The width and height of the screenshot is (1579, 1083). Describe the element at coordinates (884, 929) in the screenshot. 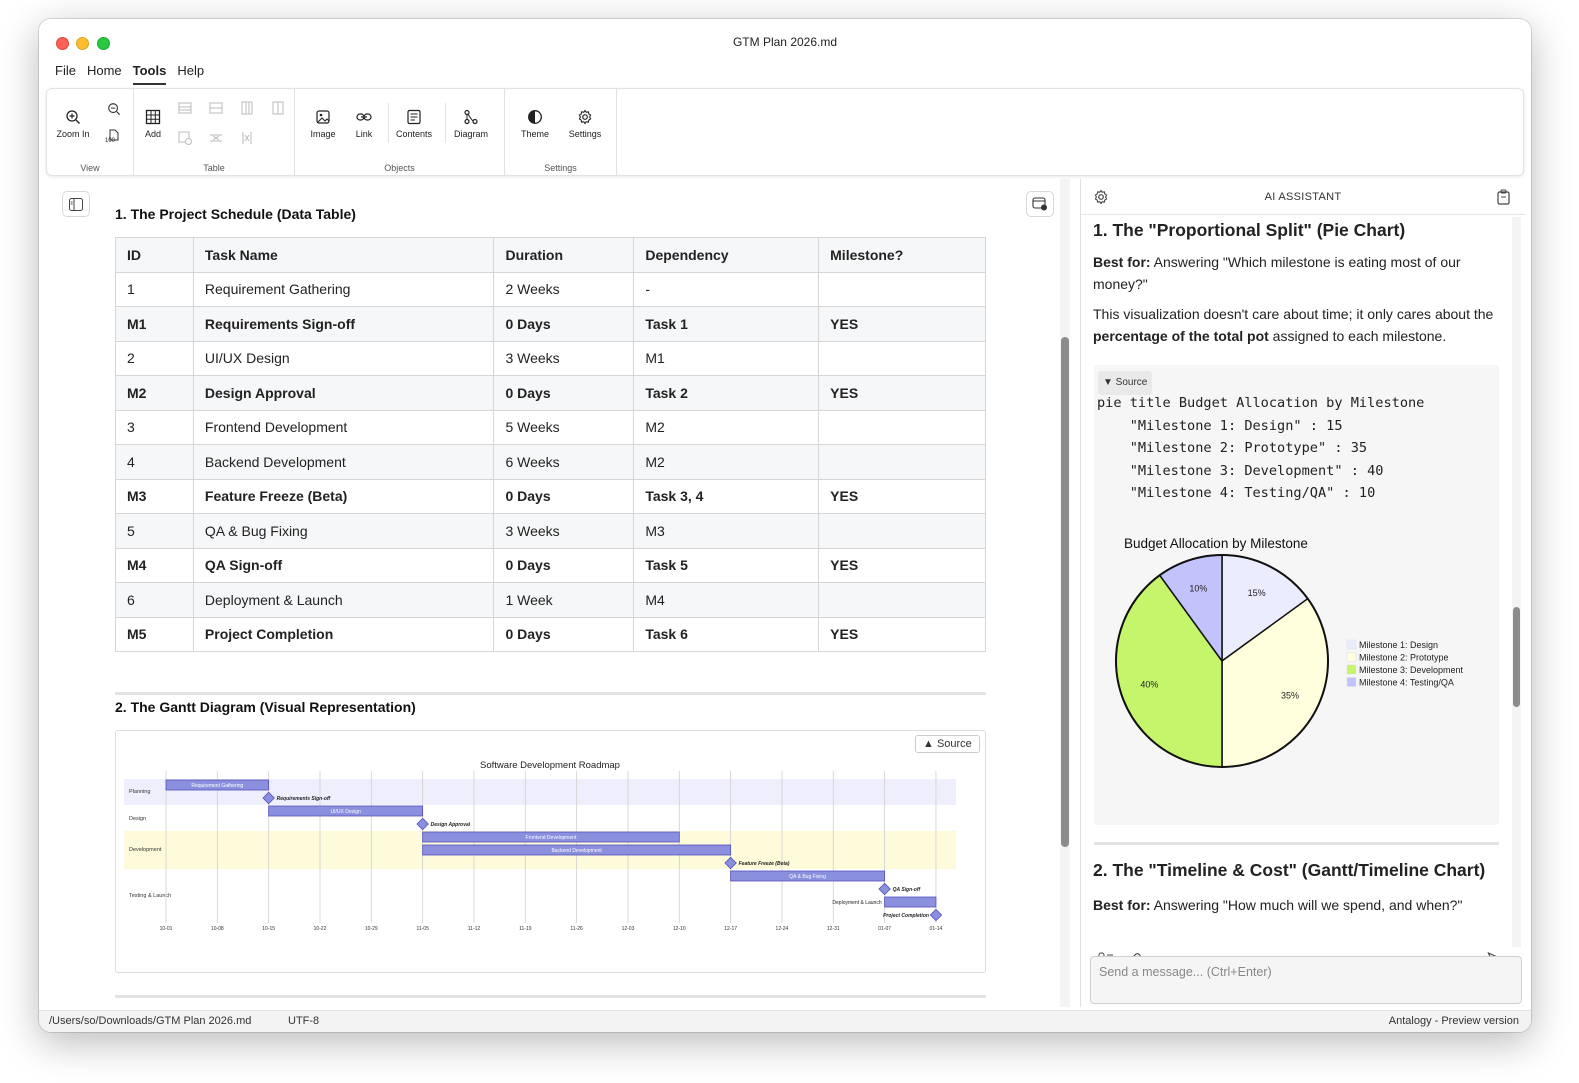

I see `gantt-tick-label: 01-07` at that location.